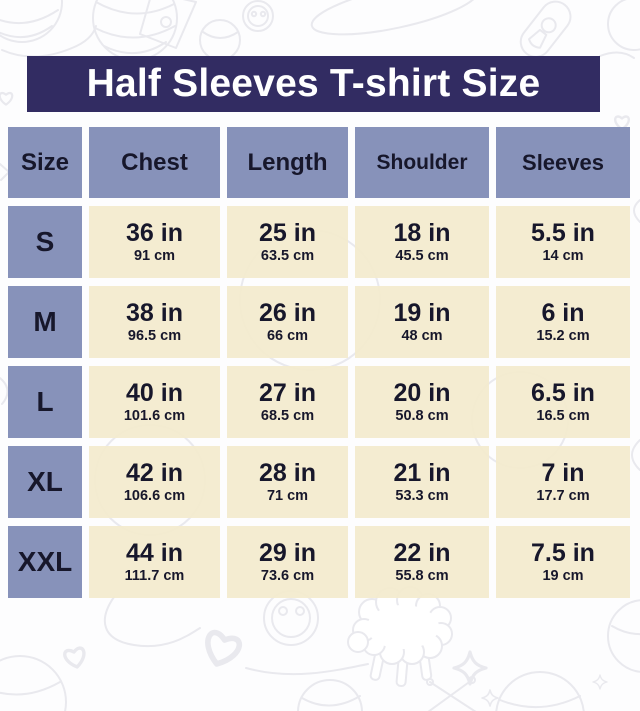  Describe the element at coordinates (422, 232) in the screenshot. I see `inches-value: 18 in` at that location.